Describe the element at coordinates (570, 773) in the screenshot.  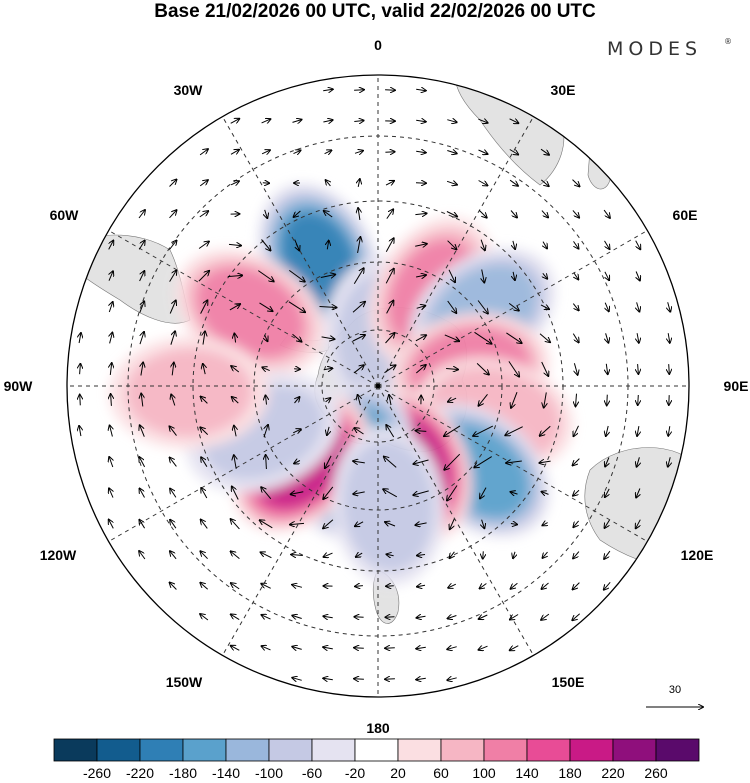
I see `colorbar-tick-label: 180` at that location.